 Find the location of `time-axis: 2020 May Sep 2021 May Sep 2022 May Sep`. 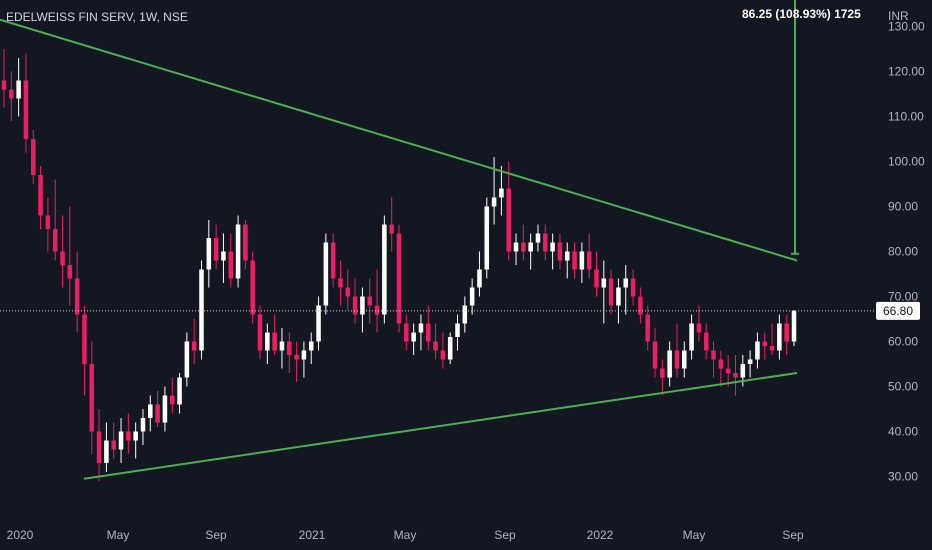

time-axis: 2020 May Sep 2021 May Sep 2022 May Sep is located at coordinates (405, 535).